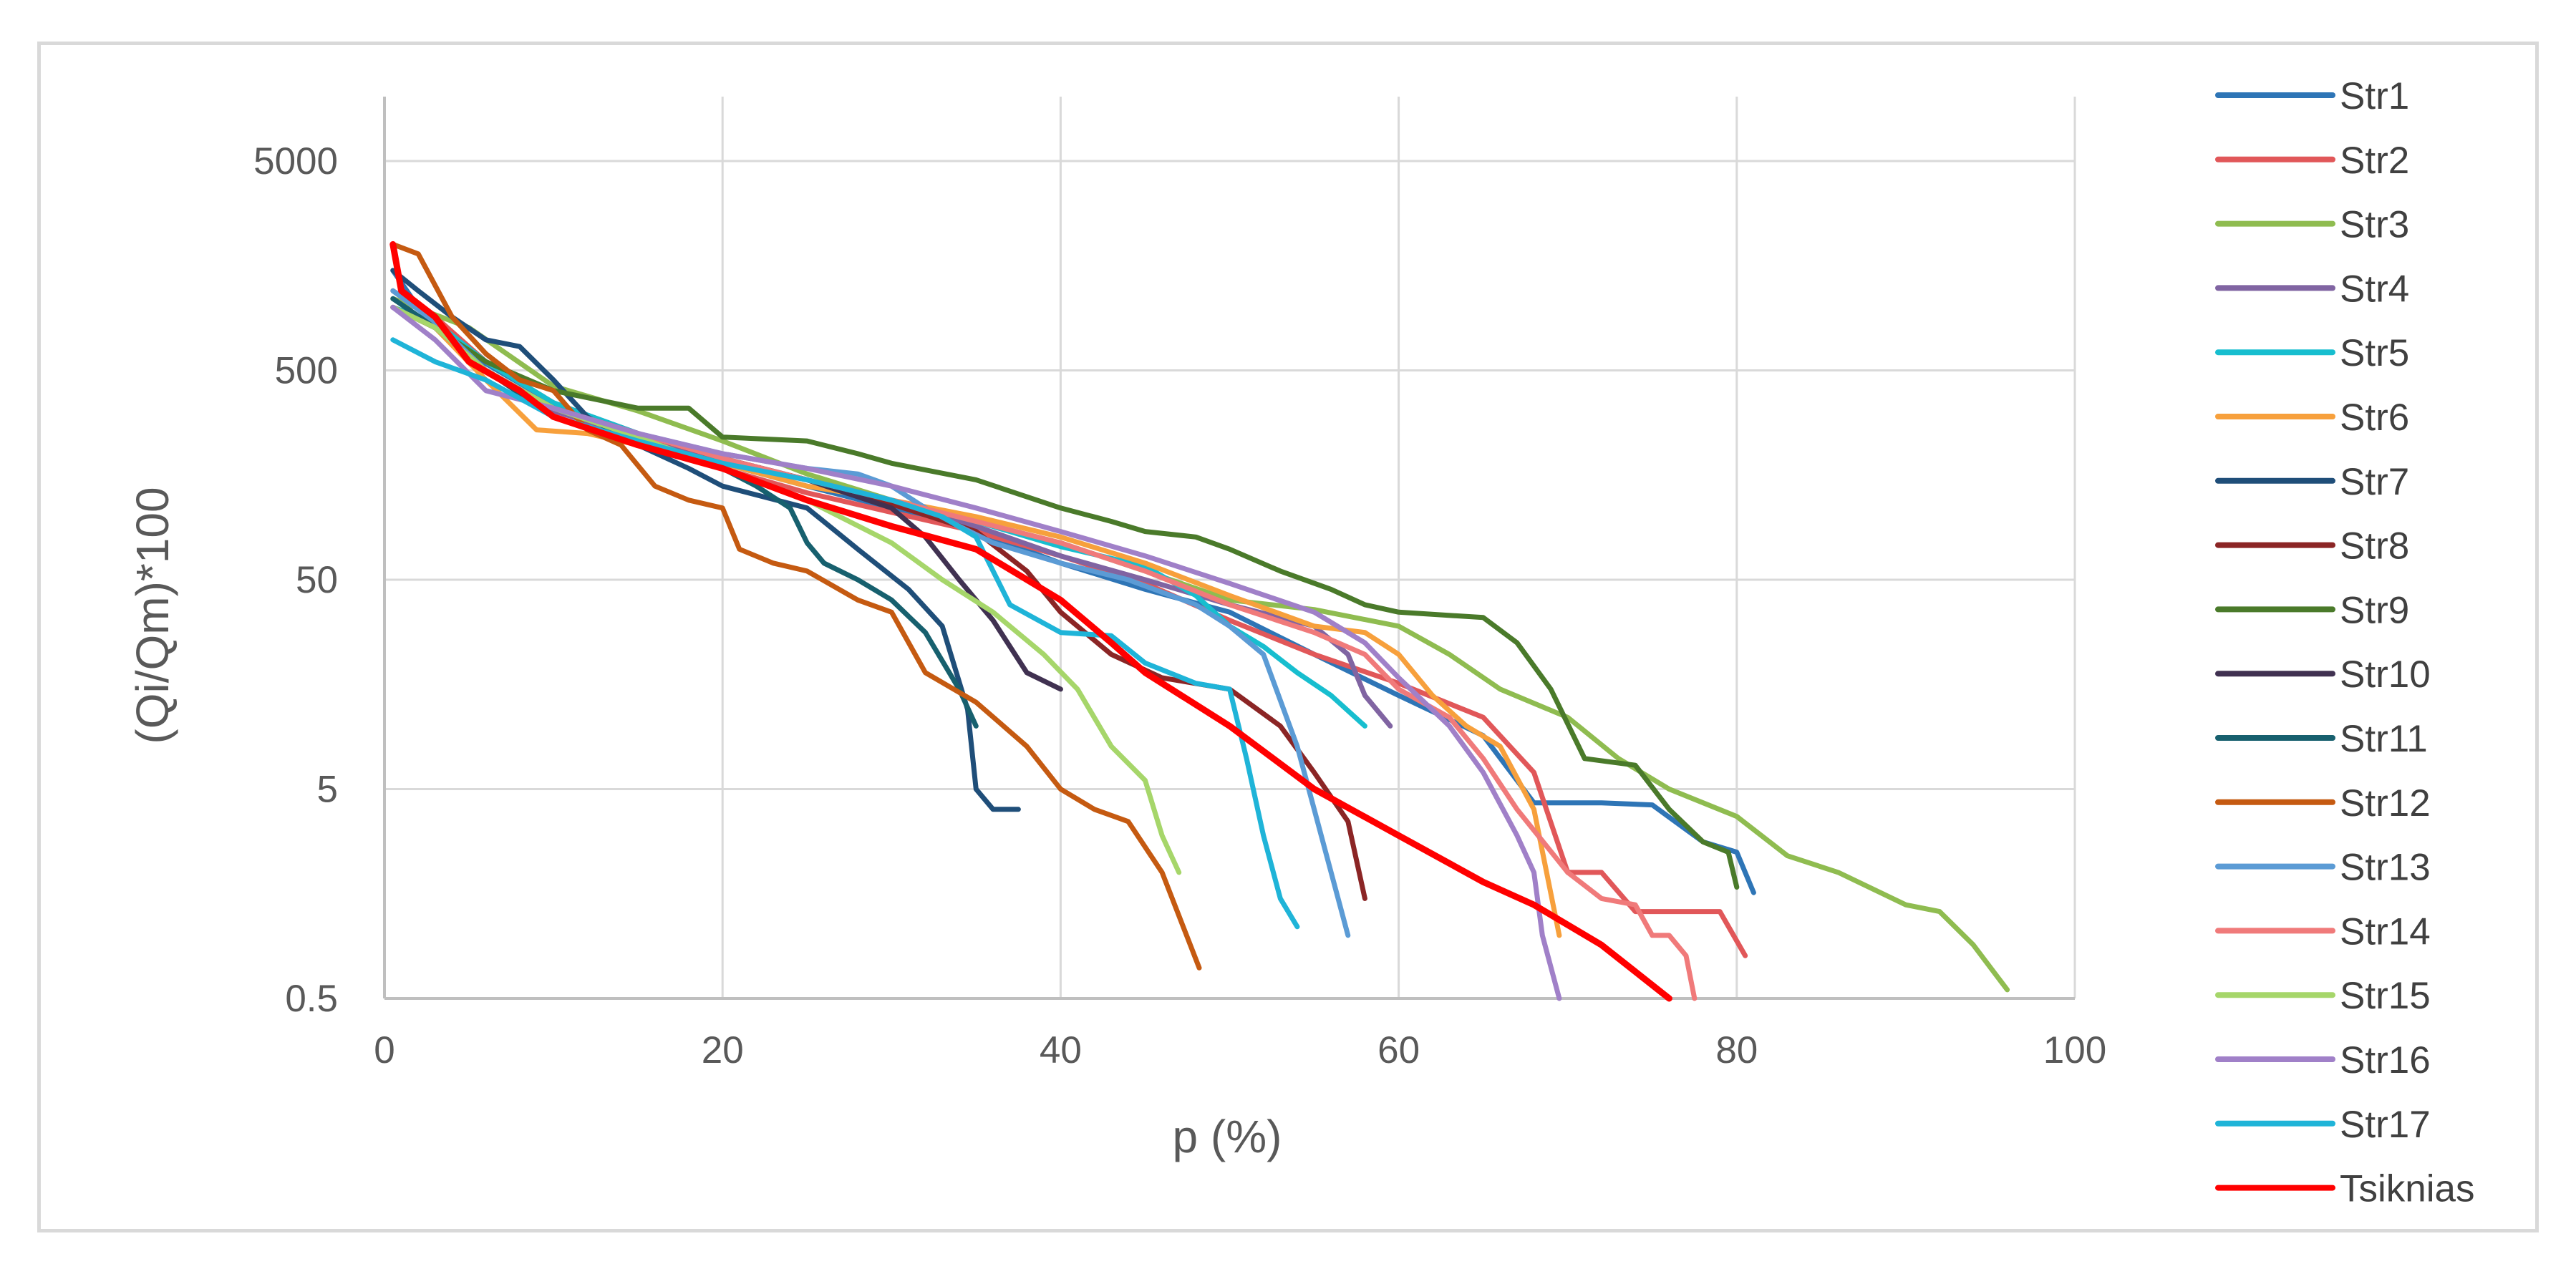 Image resolution: width=2576 pixels, height=1279 pixels. I want to click on x-tick-label: 0, so click(384, 1050).